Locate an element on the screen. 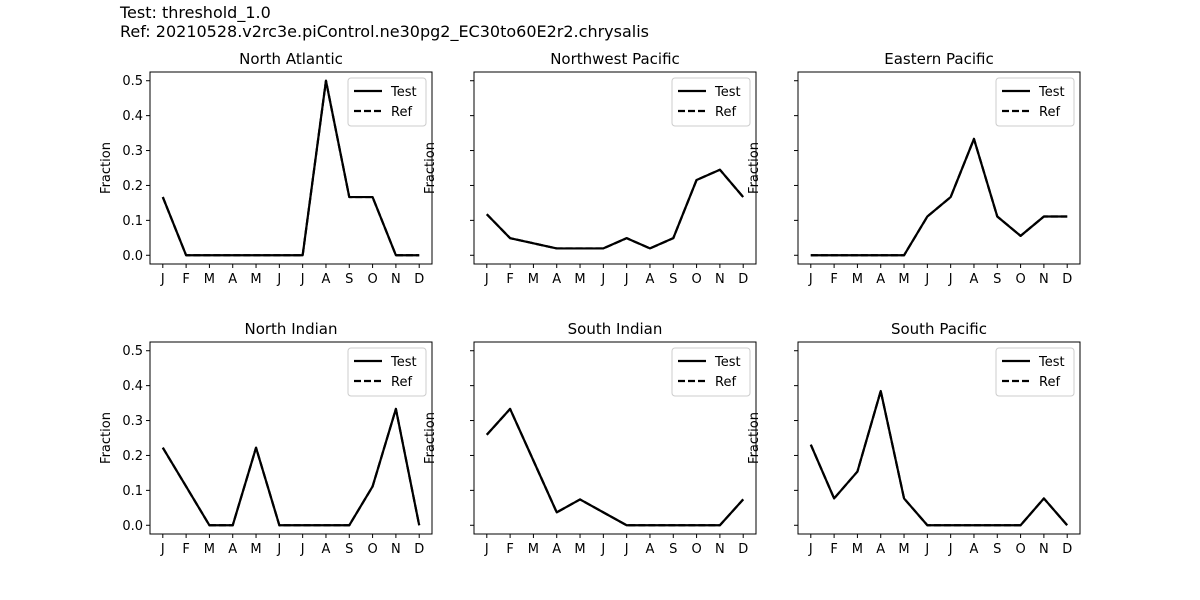 The width and height of the screenshot is (1200, 600). panel-title: North Indian is located at coordinates (290, 329).